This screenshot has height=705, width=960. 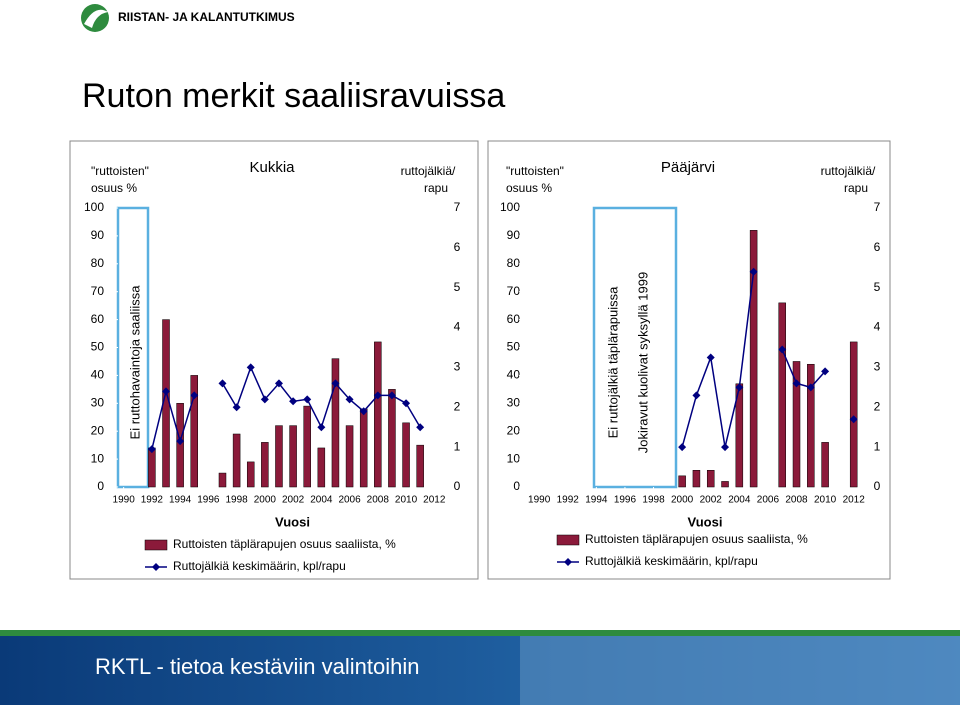 I want to click on x-tick-label: 2010, so click(x=825, y=500).